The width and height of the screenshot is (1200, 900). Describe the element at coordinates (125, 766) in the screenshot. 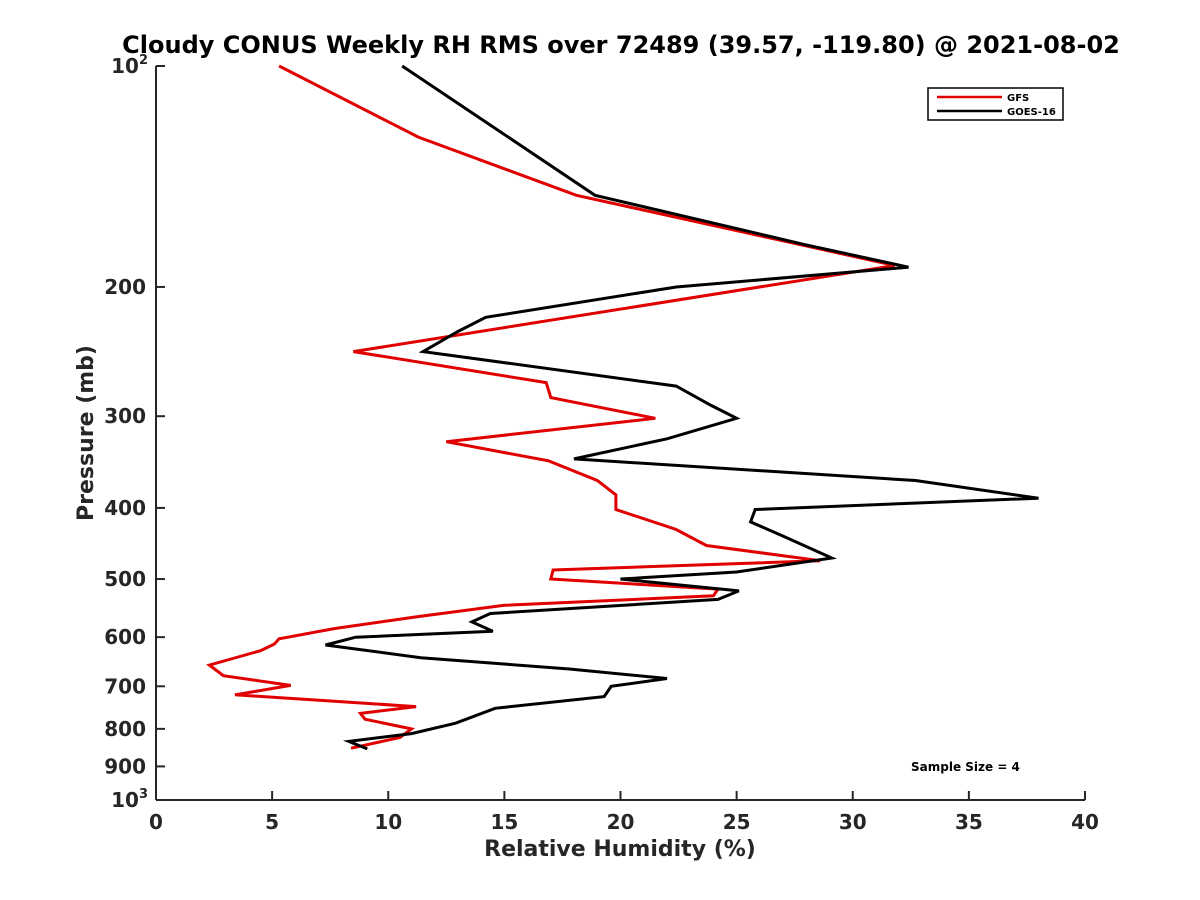

I see `y-tick-label: 900` at that location.